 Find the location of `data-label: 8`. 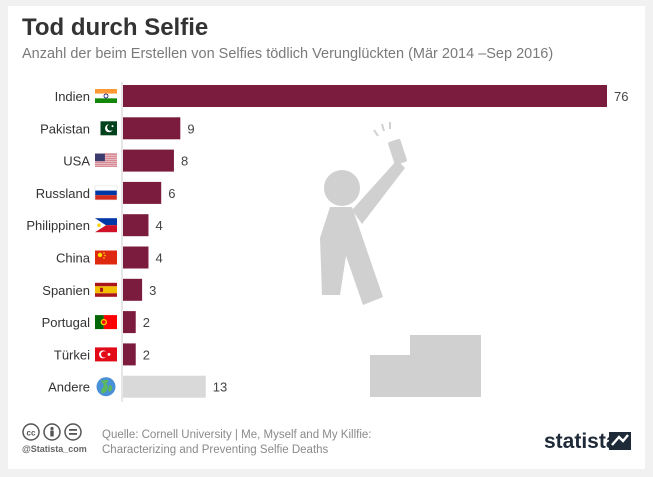

data-label: 8 is located at coordinates (184, 161).